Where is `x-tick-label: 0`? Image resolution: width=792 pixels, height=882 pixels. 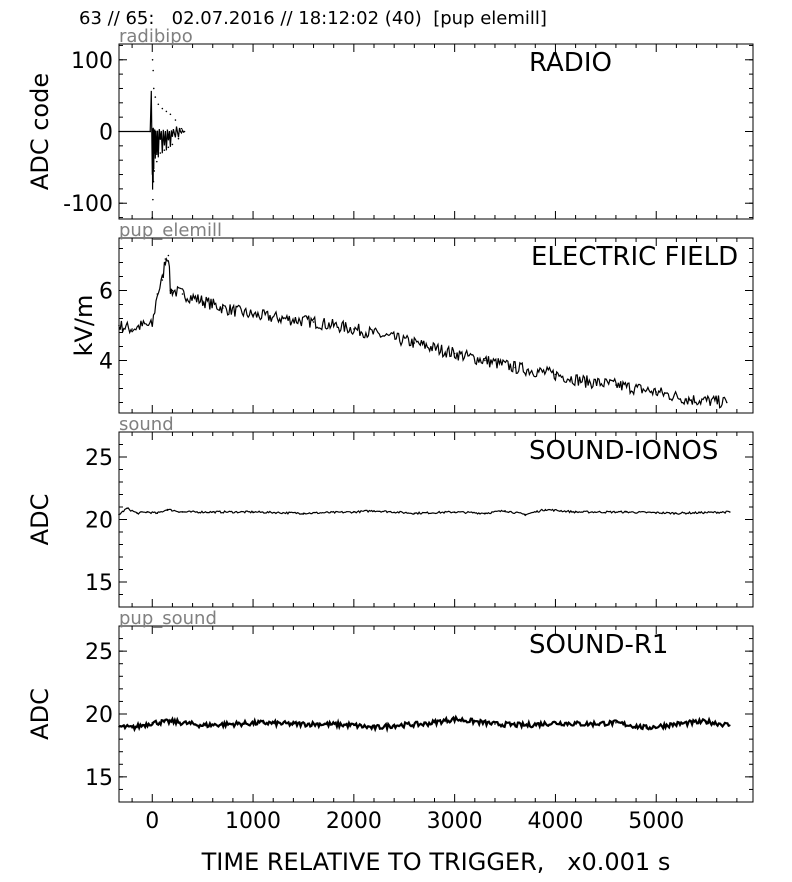
x-tick-label: 0 is located at coordinates (152, 821).